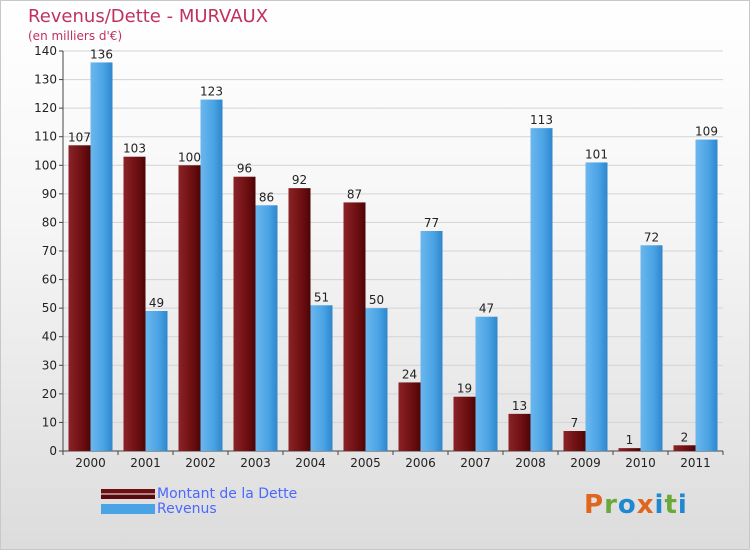  I want to click on data-label-dette: 107, so click(79, 137).